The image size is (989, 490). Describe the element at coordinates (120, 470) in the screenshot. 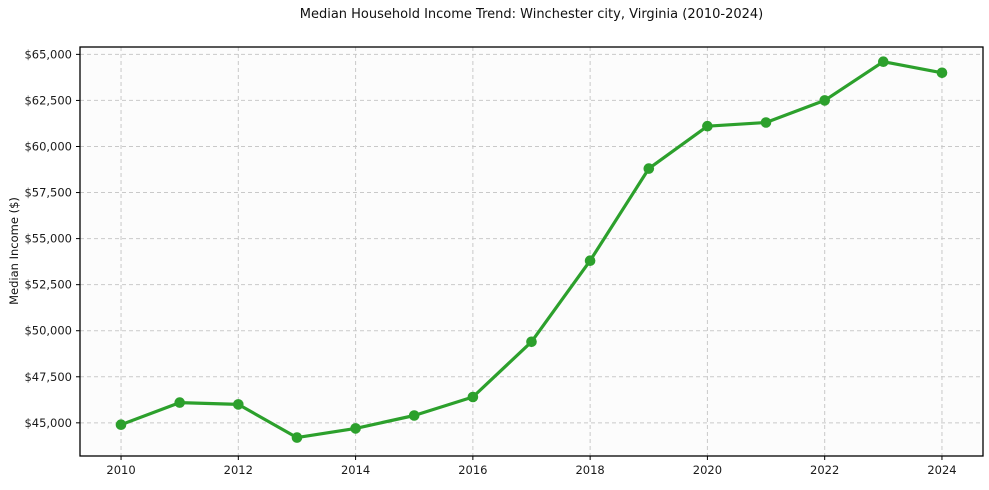

I see `x-tick-label: 2010` at that location.